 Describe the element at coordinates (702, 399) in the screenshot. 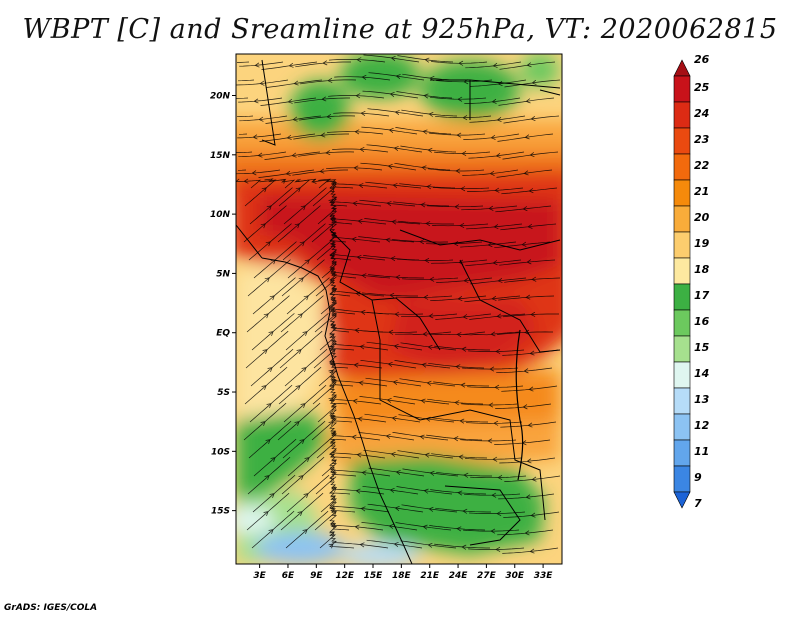

I see `colorbar-label: 13` at that location.